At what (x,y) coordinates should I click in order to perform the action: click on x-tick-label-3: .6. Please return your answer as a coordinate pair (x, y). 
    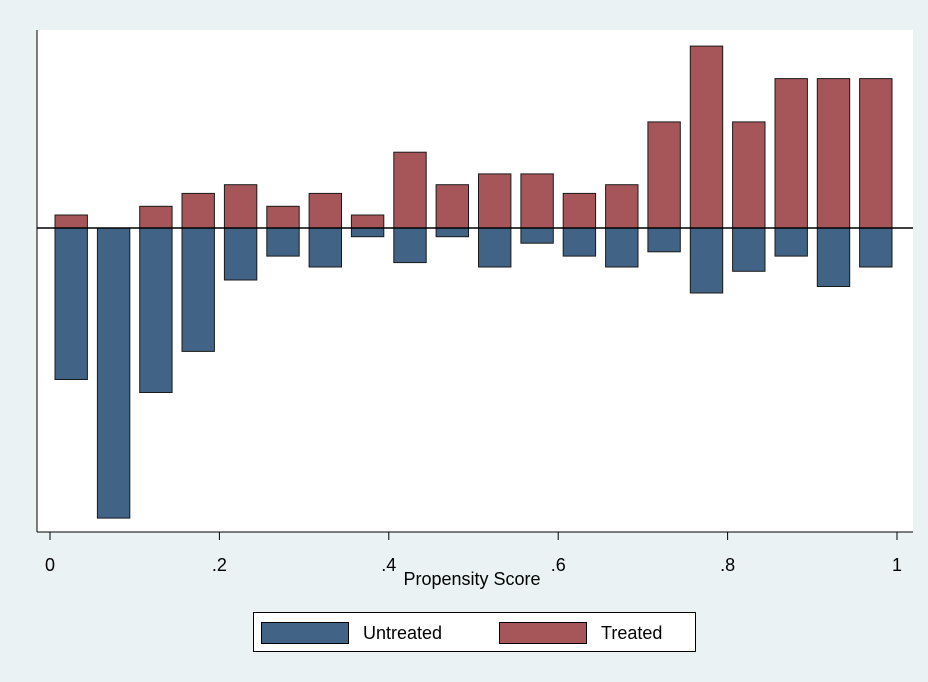
    Looking at the image, I should click on (558, 565).